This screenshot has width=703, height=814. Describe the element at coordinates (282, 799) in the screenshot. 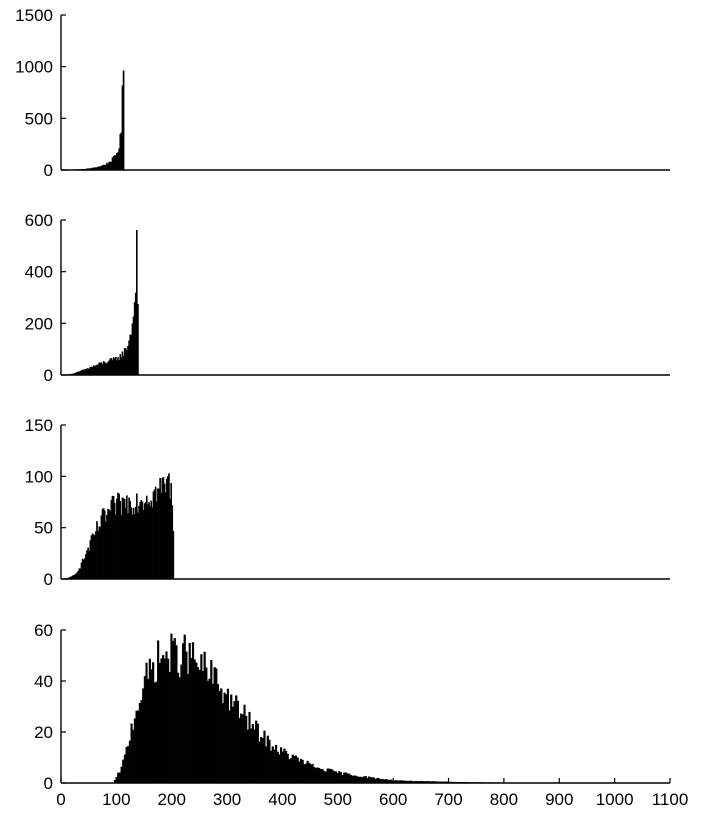

I see `x-tick-label: 400` at that location.